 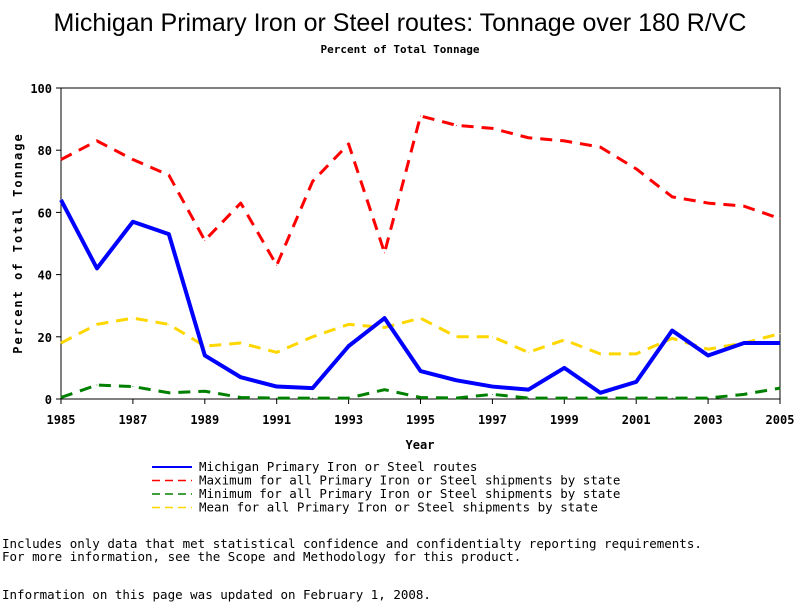 What do you see at coordinates (420, 445) in the screenshot?
I see `x-axis-label: Year` at bounding box center [420, 445].